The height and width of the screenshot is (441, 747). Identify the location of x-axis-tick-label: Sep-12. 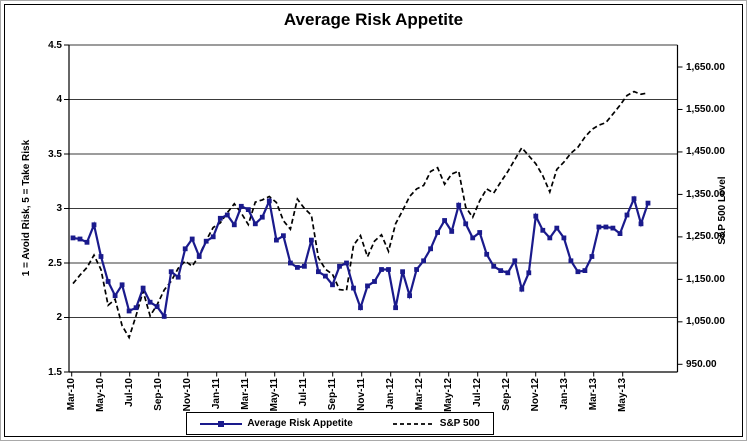
(507, 394).